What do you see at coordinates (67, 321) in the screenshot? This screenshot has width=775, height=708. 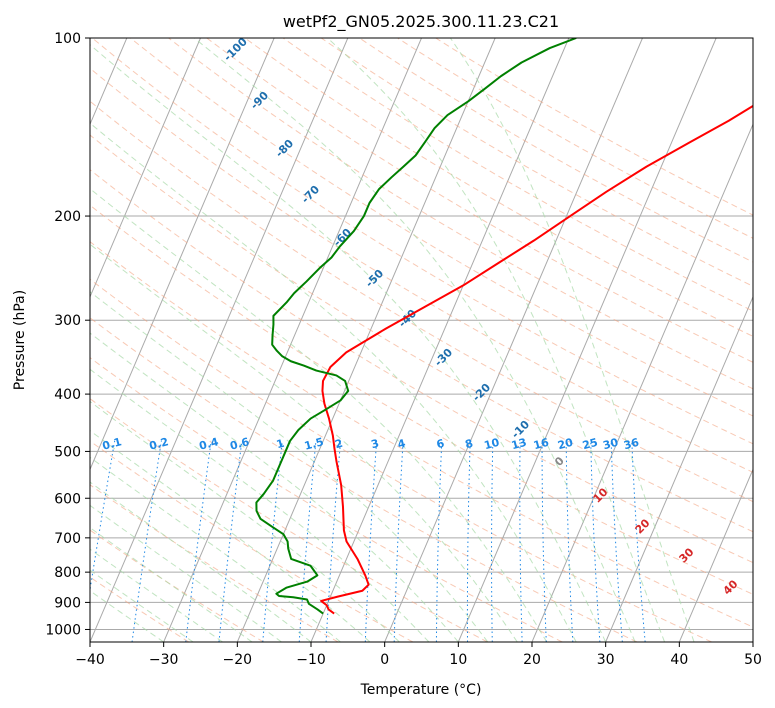 I see `y-tick-label: 300` at bounding box center [67, 321].